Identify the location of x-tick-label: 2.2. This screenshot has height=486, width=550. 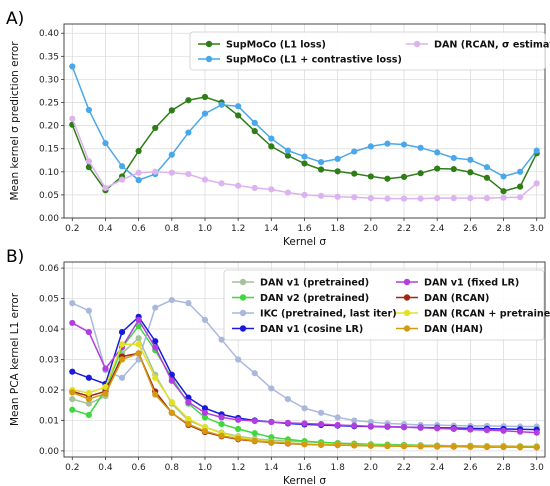
(404, 468).